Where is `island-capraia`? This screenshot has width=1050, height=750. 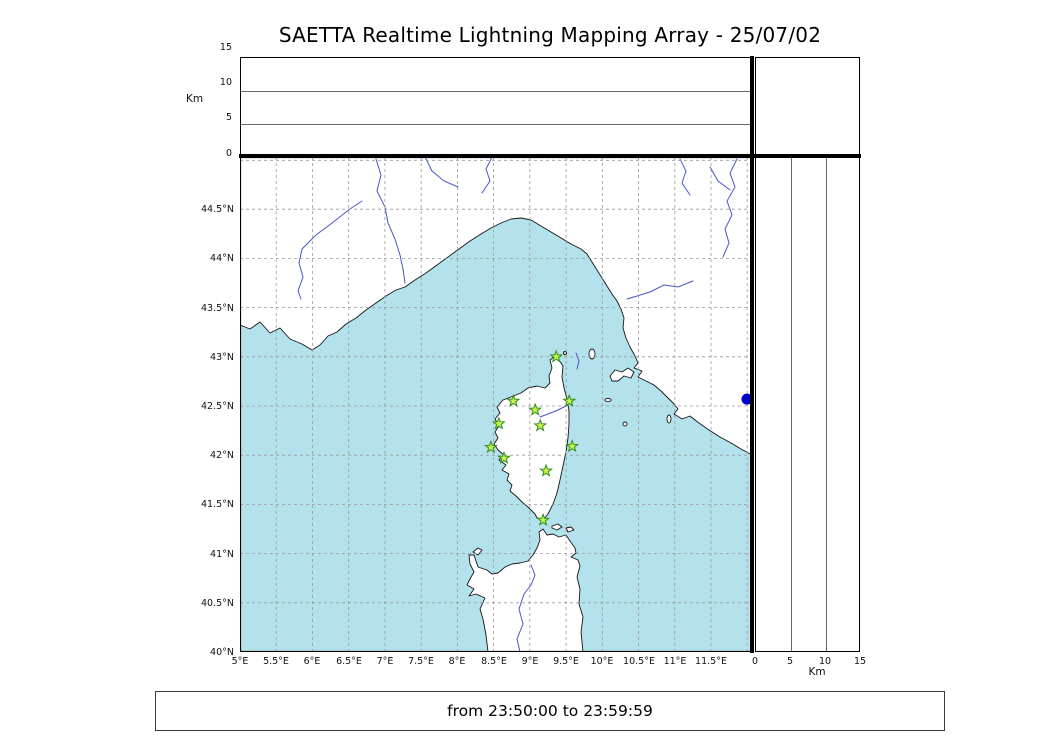
island-capraia is located at coordinates (592, 354).